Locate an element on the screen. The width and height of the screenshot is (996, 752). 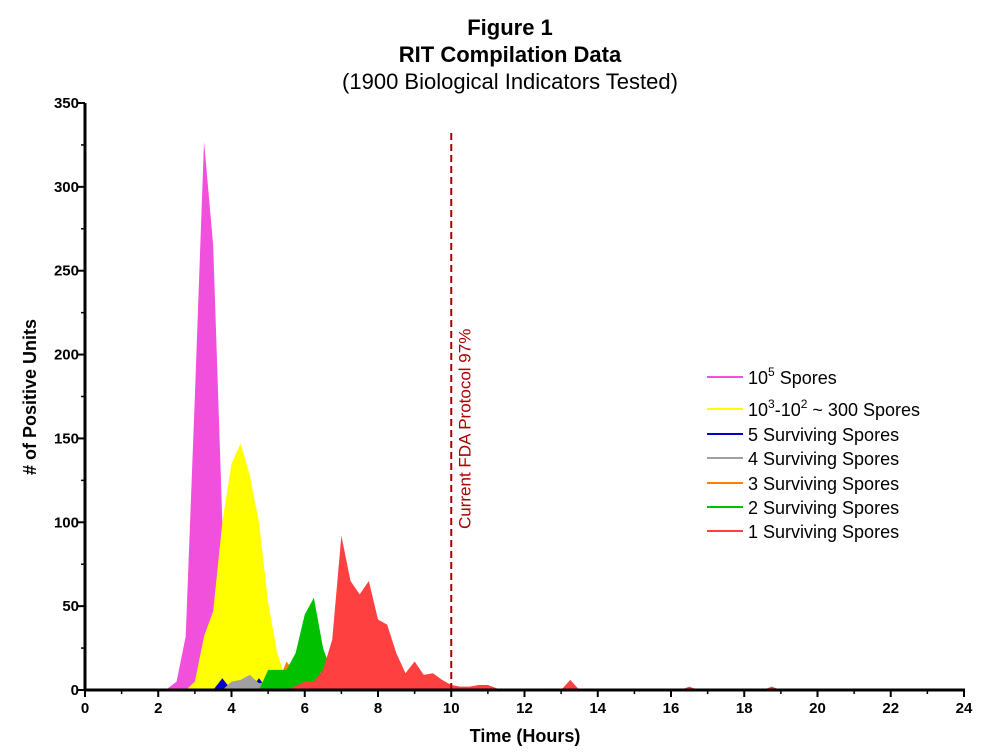
y-tick-label: 300 is located at coordinates (66, 187).